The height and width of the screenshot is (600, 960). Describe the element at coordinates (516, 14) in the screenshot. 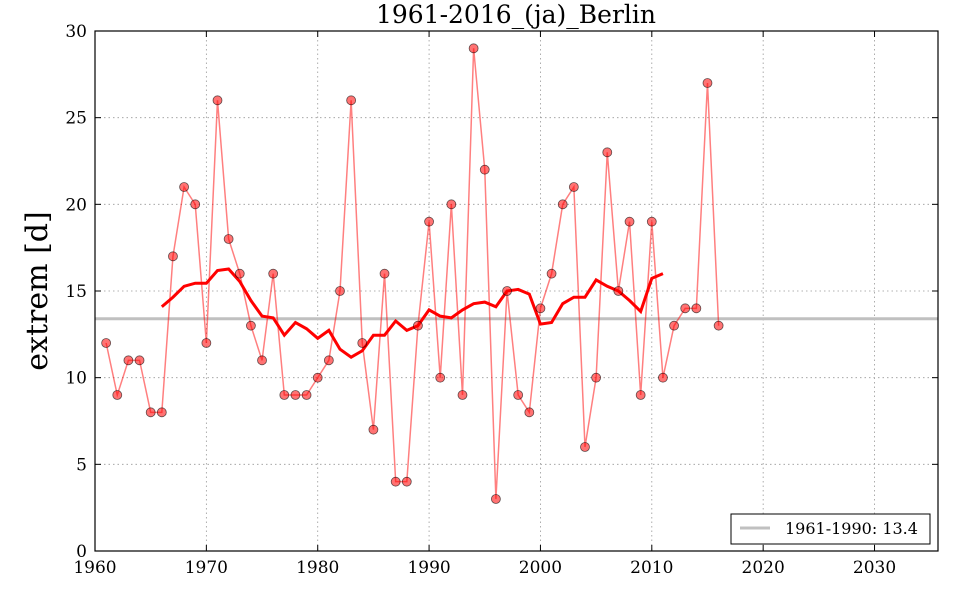

I see `chart-title: 1961-2016_(ja)_Berlin` at that location.